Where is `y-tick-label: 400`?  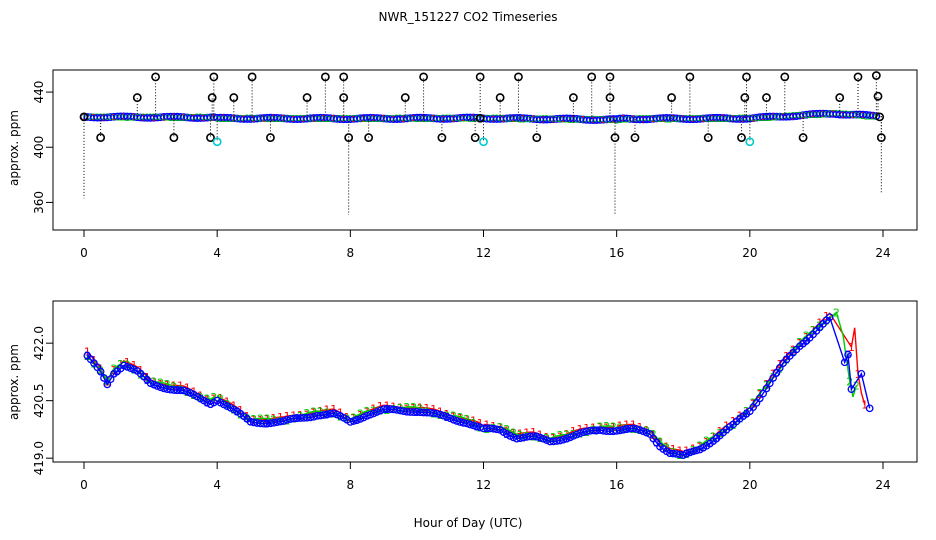 y-tick-label: 400 is located at coordinates (39, 147).